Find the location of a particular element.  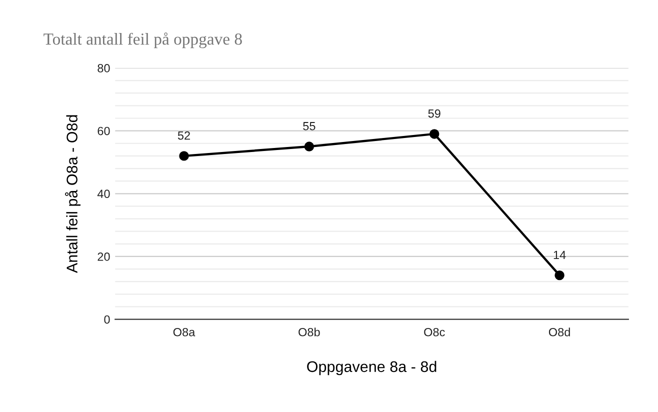

y-tick-label: 60 is located at coordinates (104, 131).